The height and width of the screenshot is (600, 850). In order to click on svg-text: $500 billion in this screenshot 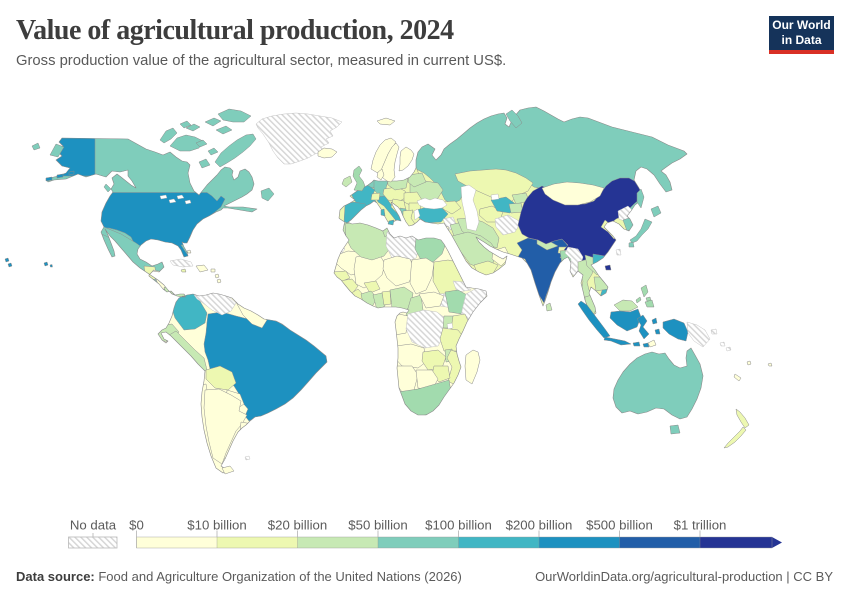, I will do `click(619, 525)`.